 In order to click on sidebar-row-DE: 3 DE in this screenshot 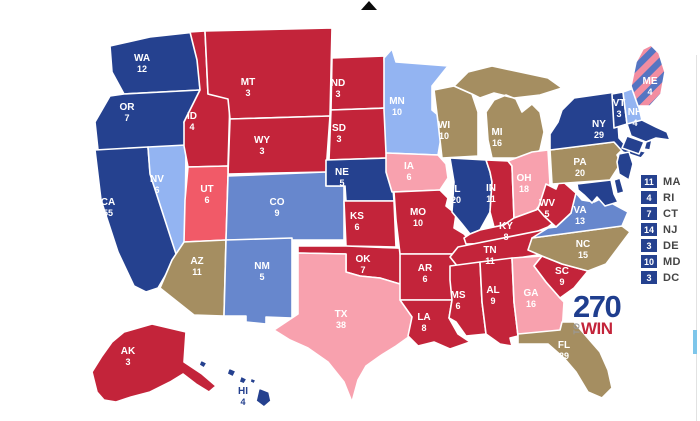, I will do `click(661, 245)`.